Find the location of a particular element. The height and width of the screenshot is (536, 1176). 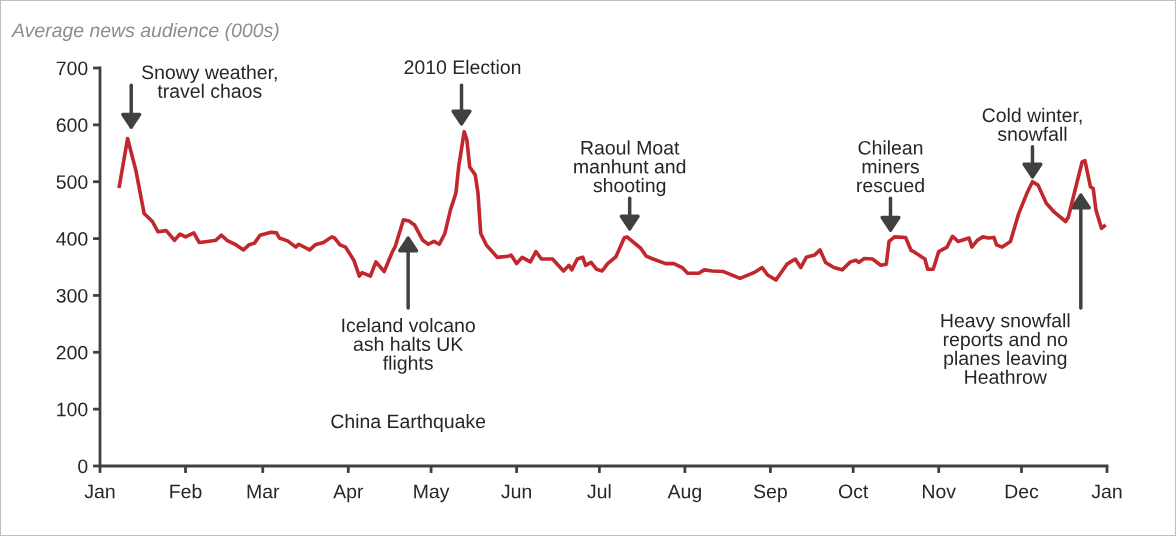

y-tick-label: 100 is located at coordinates (72, 409).